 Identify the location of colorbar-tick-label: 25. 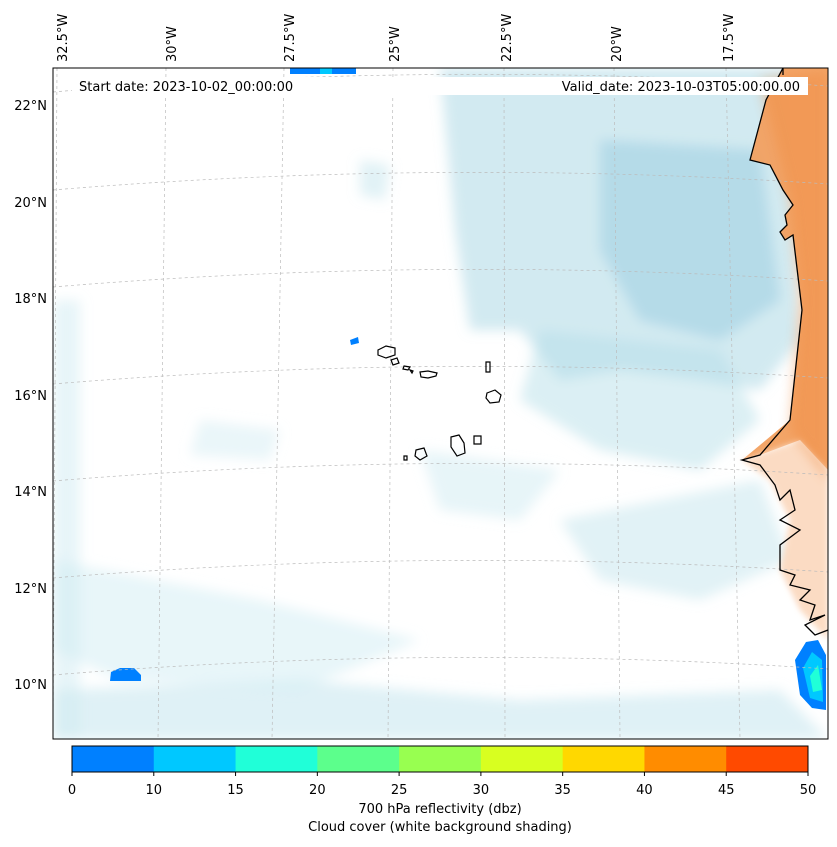
(399, 790).